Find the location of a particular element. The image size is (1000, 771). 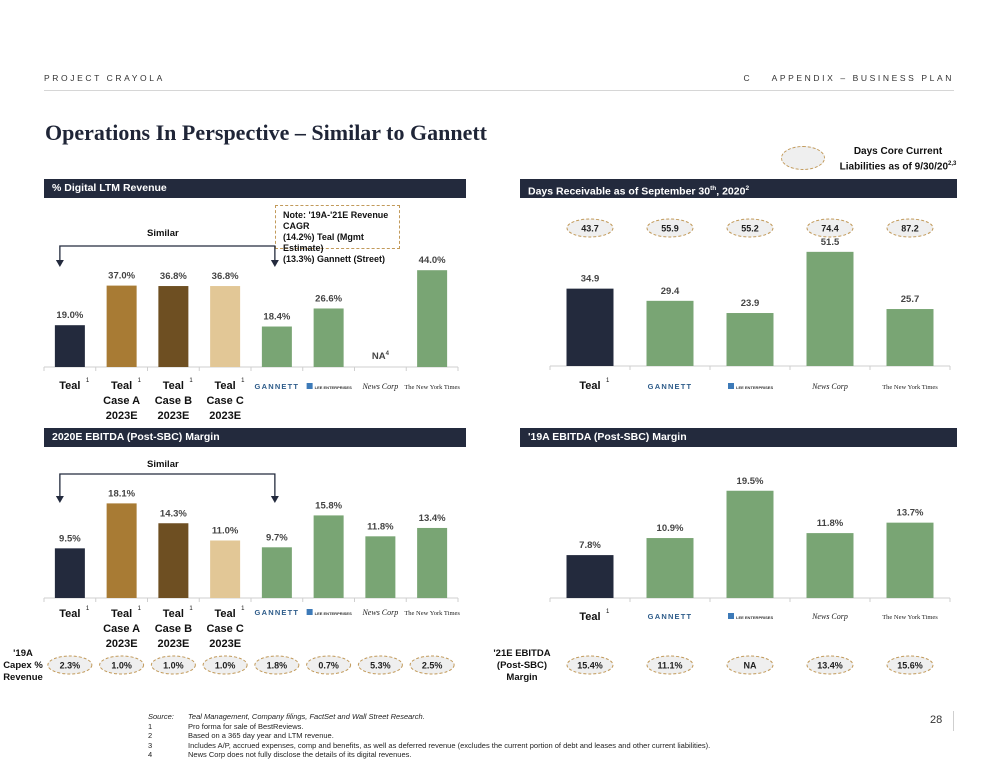

data-label: 13.4% is located at coordinates (432, 518).